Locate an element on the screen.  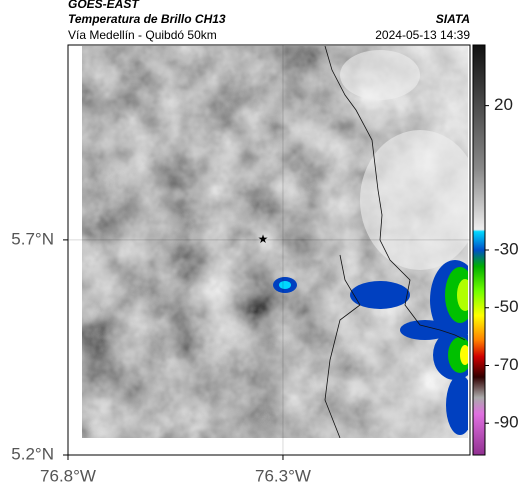
datetime: 2024-05-13 14:39 is located at coordinates (422, 35).